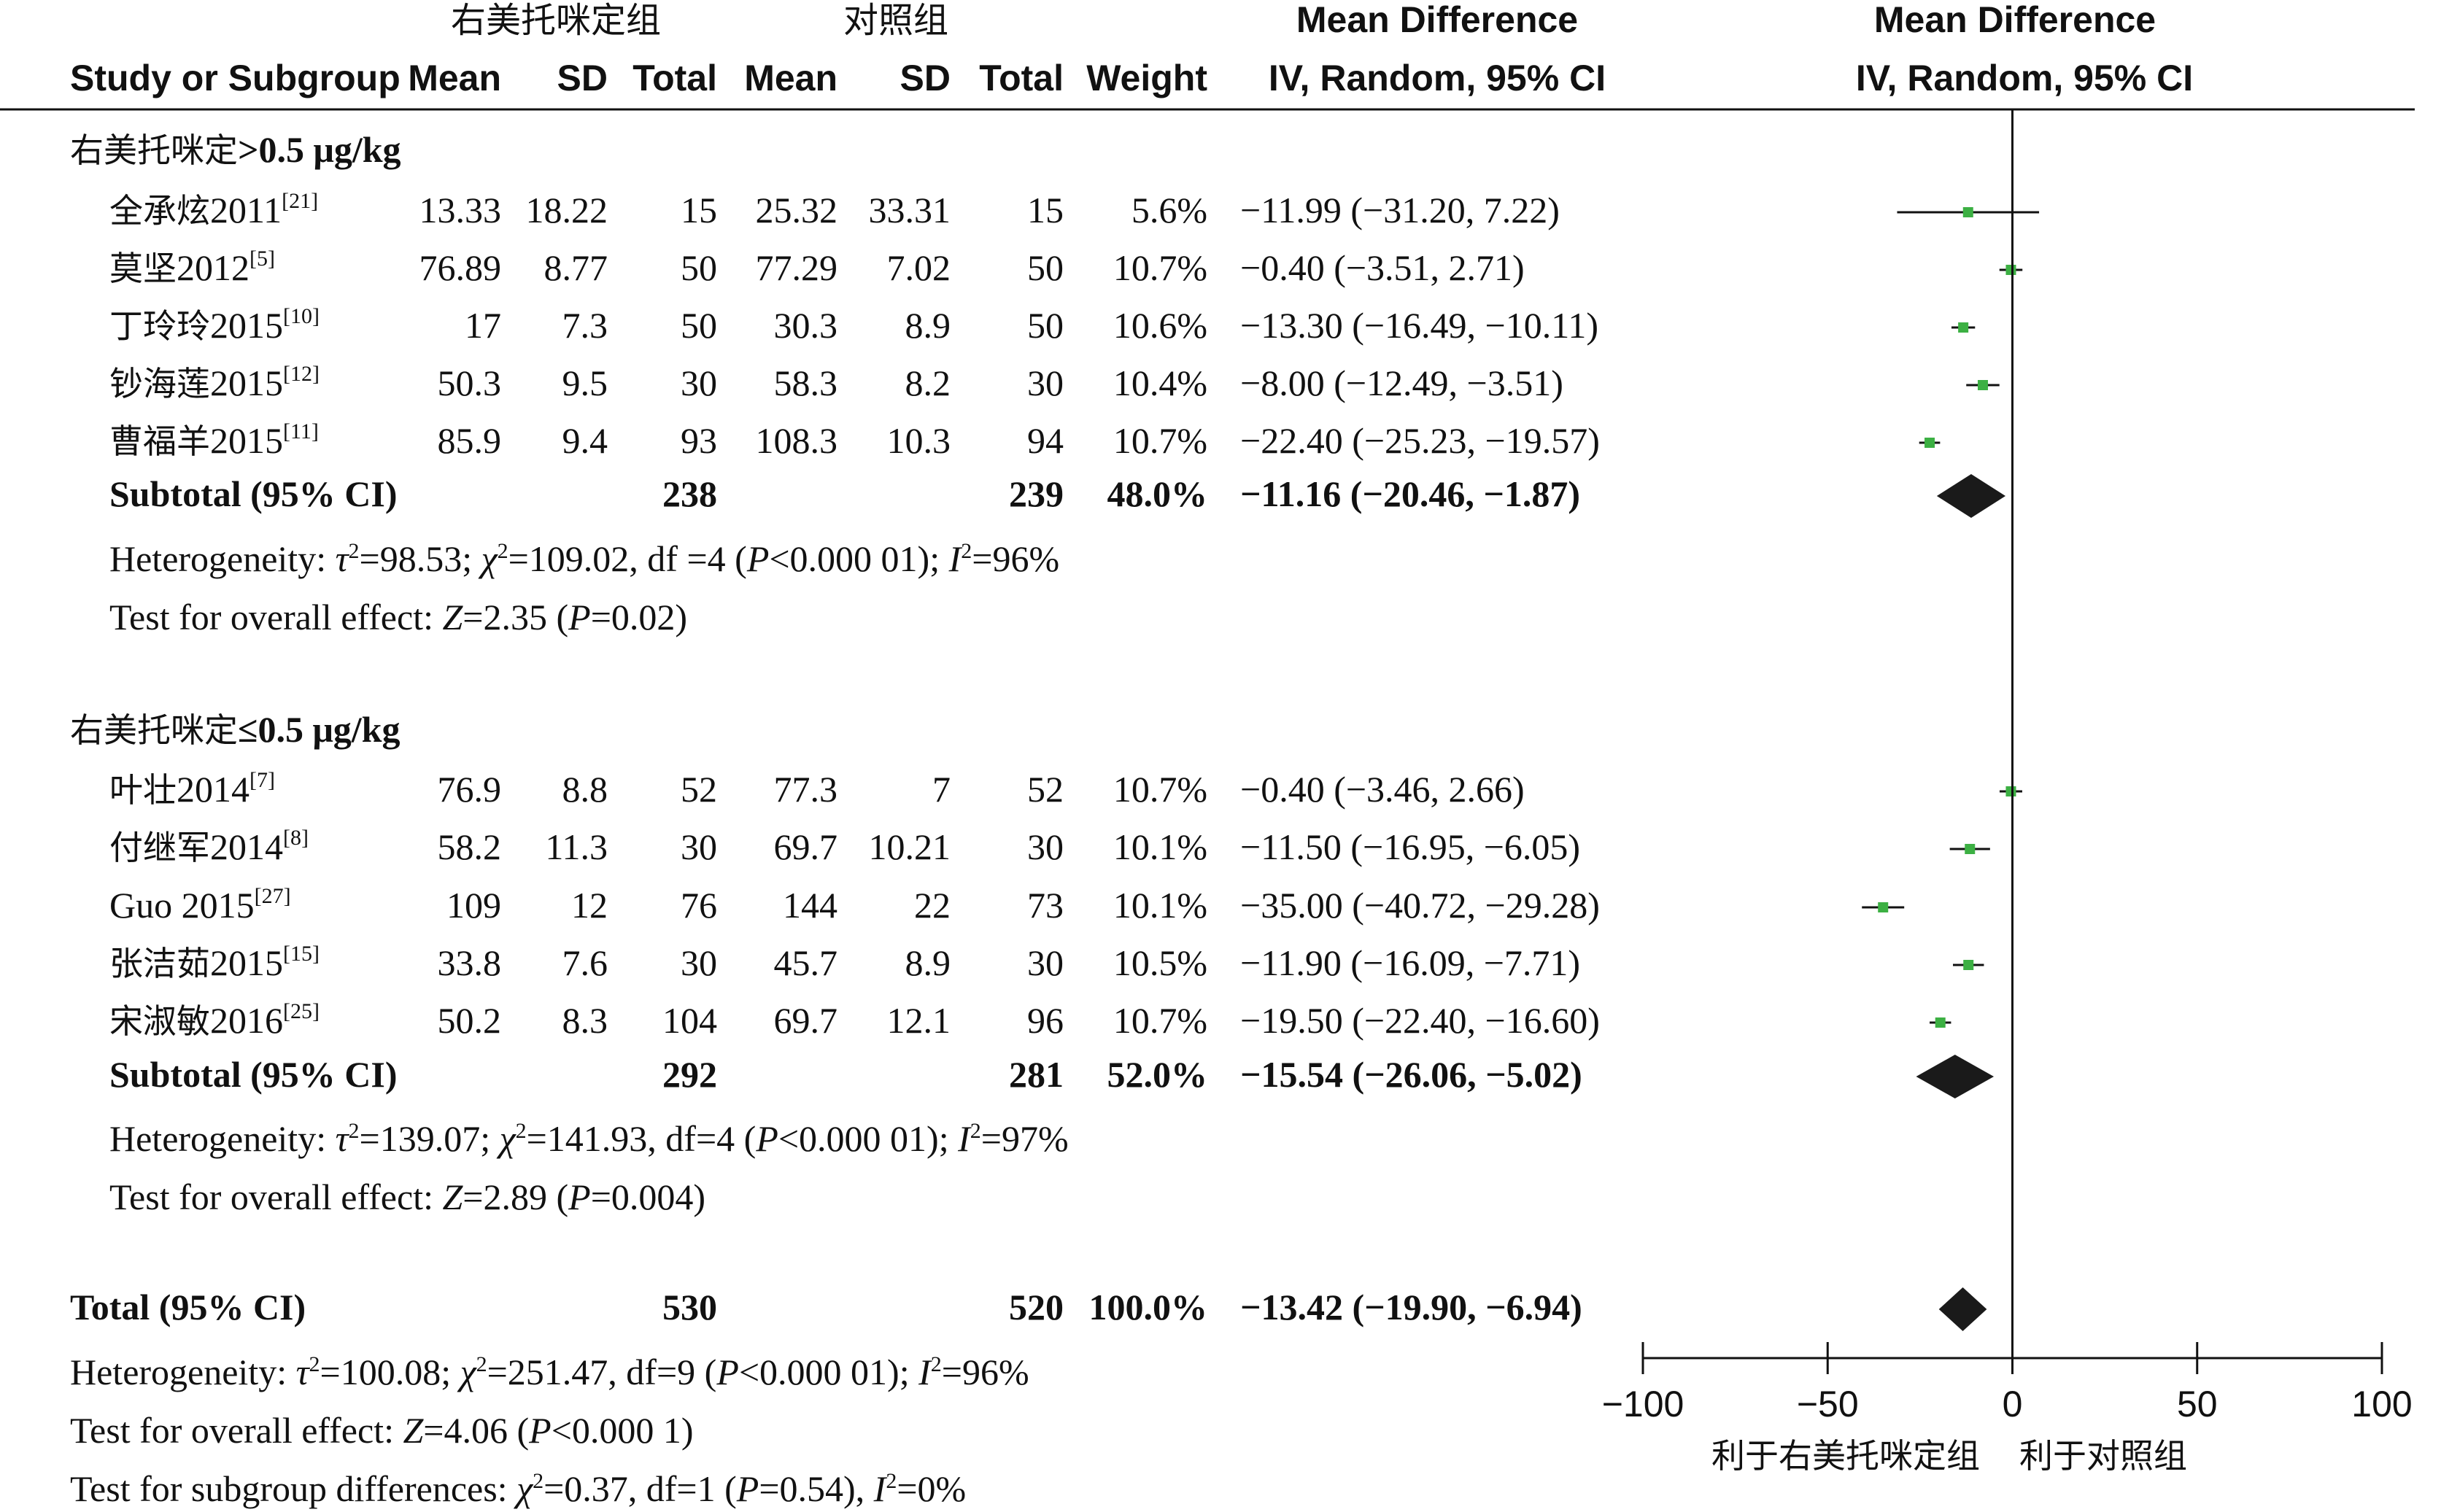  What do you see at coordinates (928, 325) in the screenshot?
I see `sd-ctl: 8.9` at bounding box center [928, 325].